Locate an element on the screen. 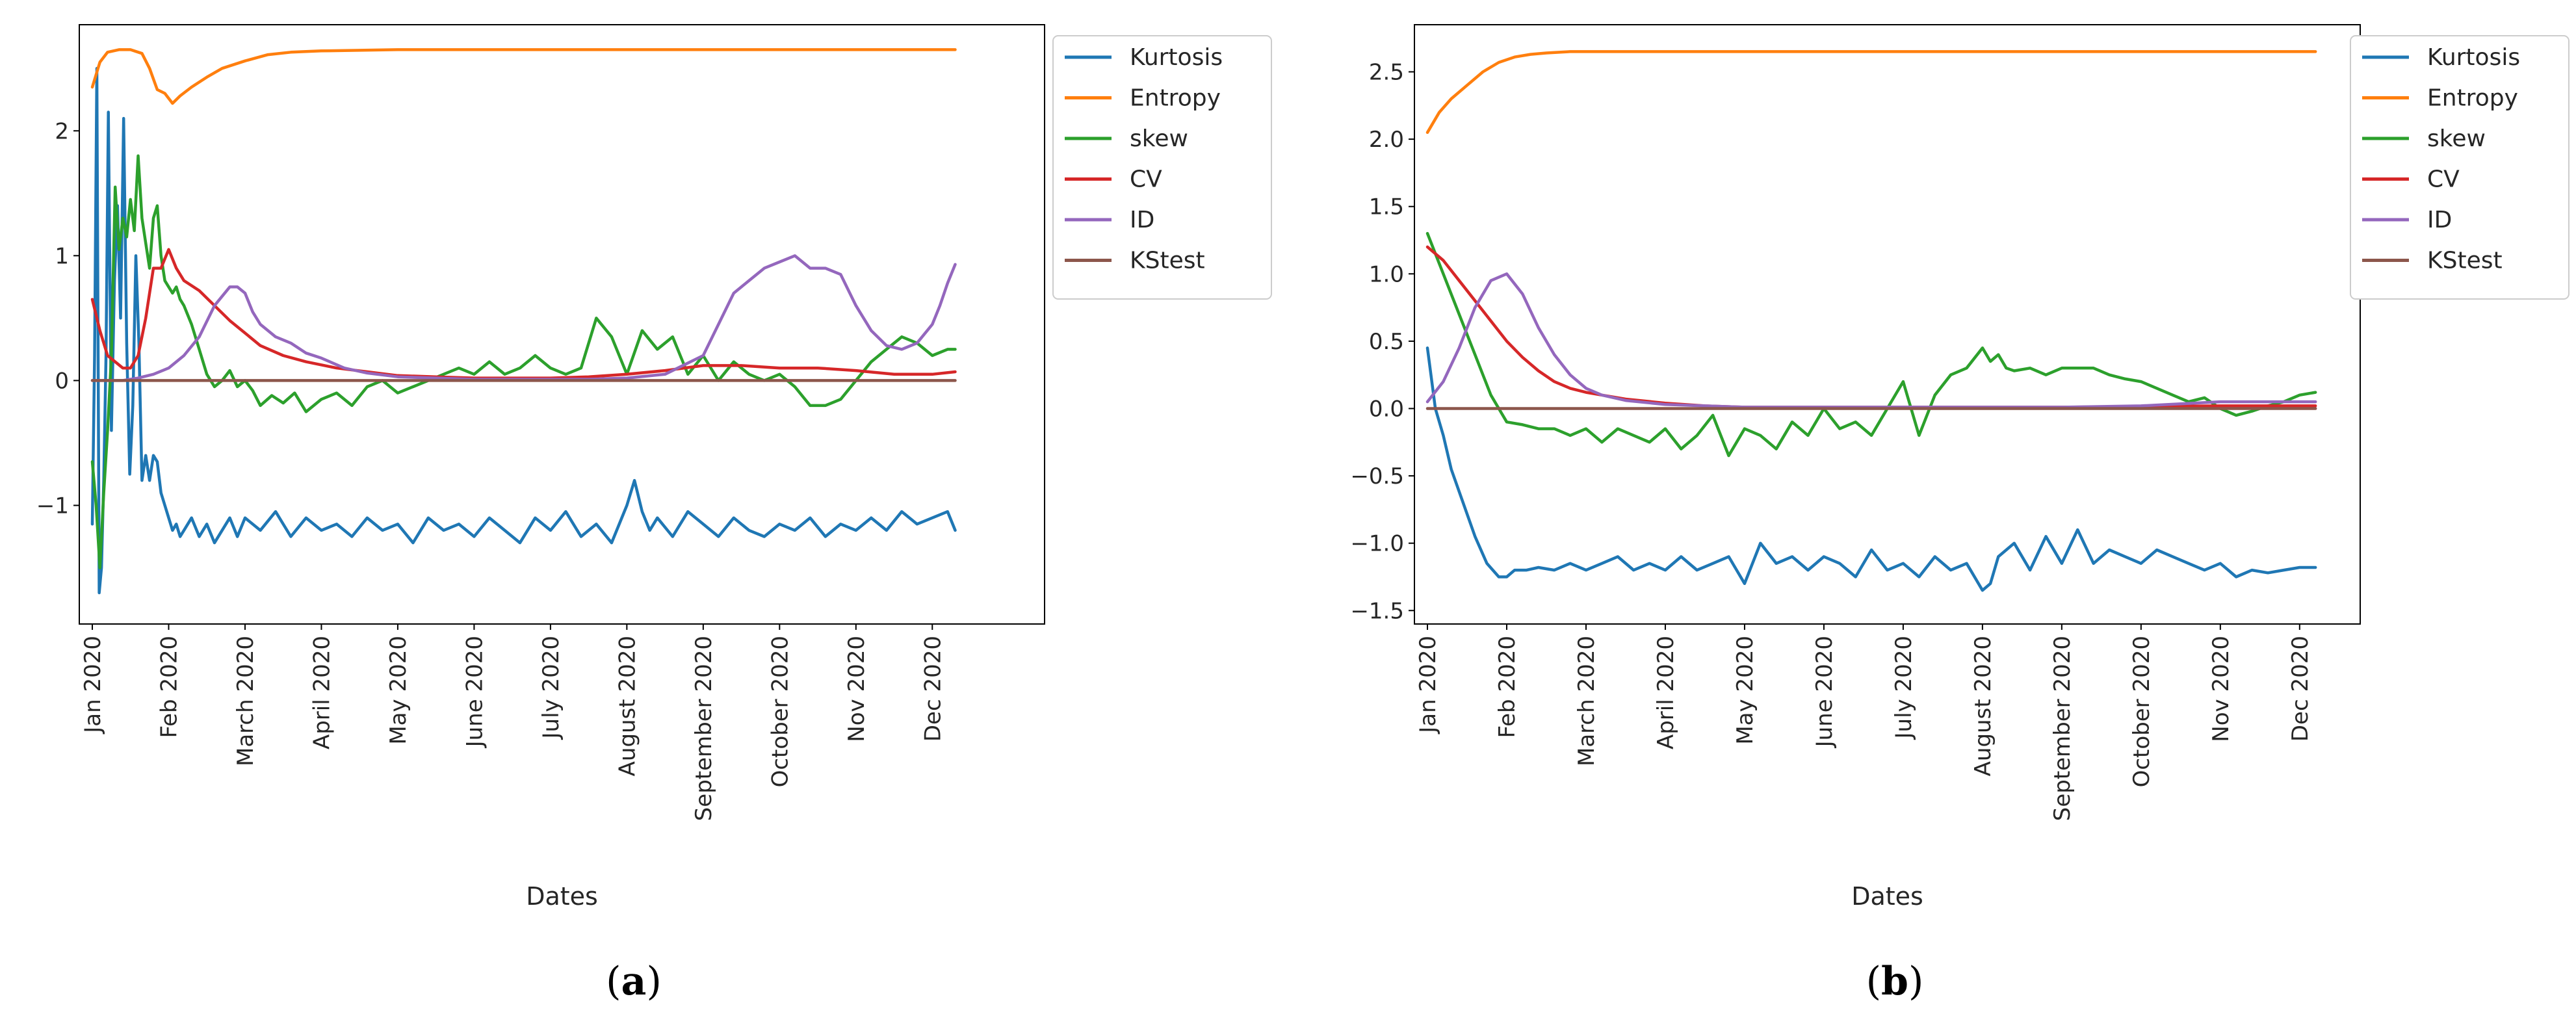 This screenshot has width=2576, height=1027. y-tick-label: 2 is located at coordinates (62, 131).